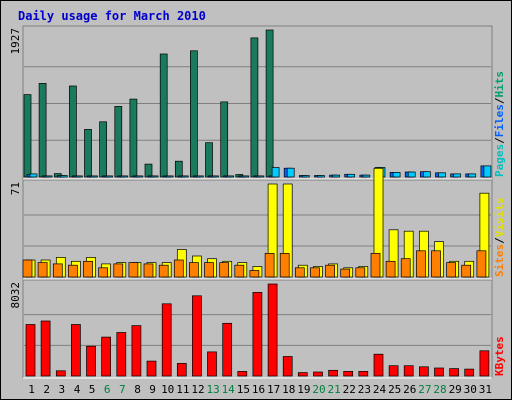 This screenshot has width=512, height=400. Describe the element at coordinates (15, 41) in the screenshot. I see `panel-max-label: 1927` at that location.